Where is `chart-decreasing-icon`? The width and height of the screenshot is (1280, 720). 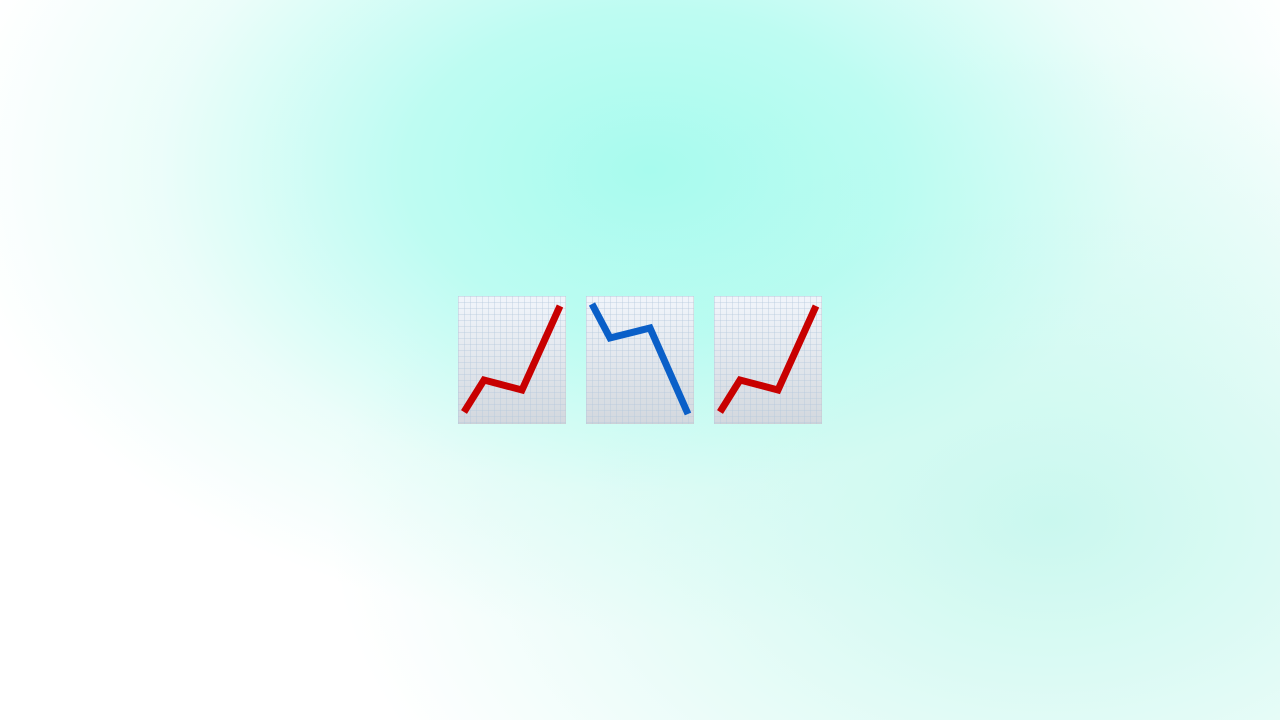 chart-decreasing-icon is located at coordinates (640, 360).